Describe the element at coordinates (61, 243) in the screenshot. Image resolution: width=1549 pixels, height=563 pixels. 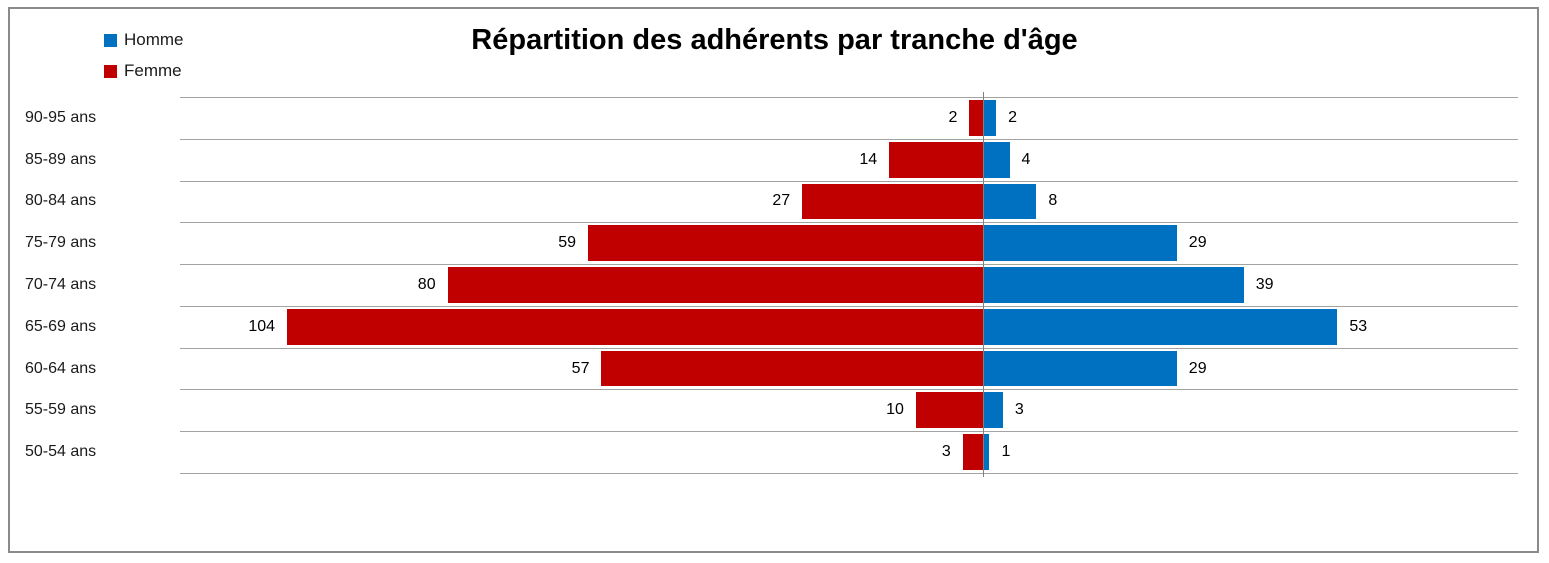
I see `category-label: 75-79 ans` at that location.